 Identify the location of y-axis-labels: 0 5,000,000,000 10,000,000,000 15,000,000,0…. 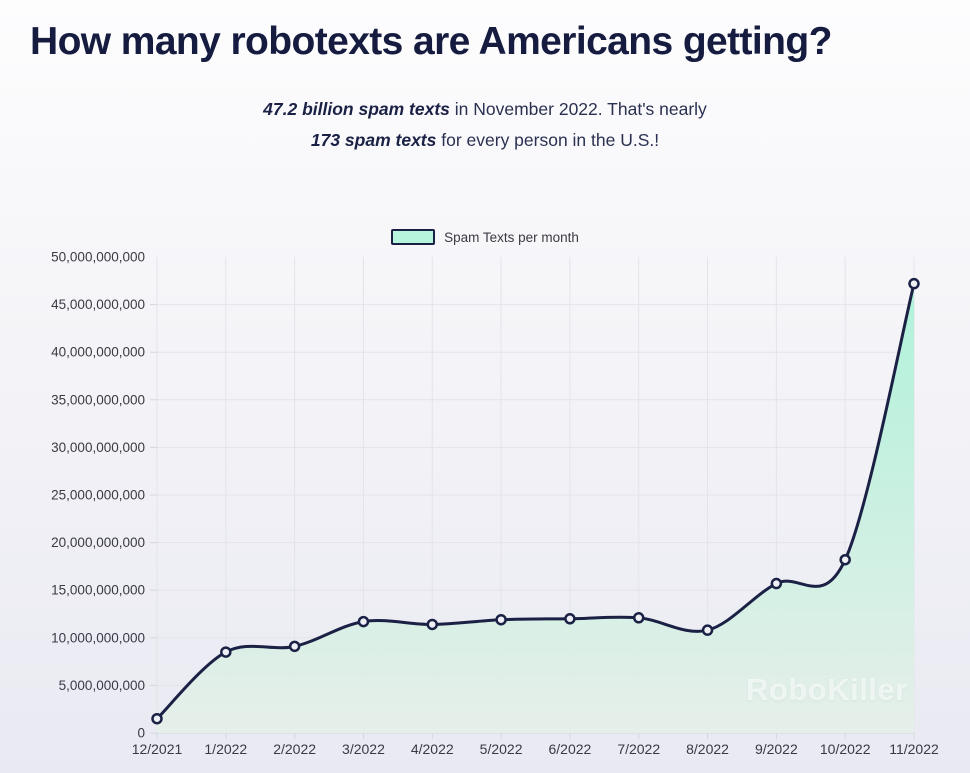
(98, 495).